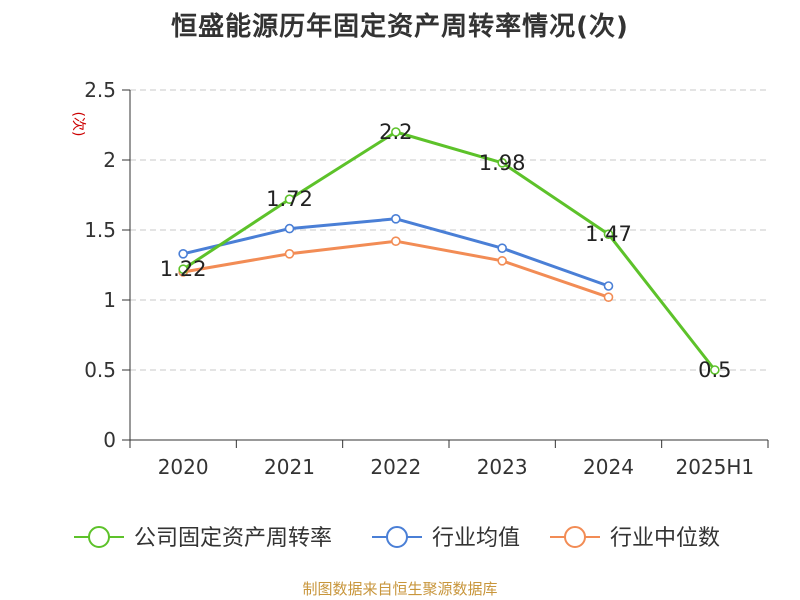  I want to click on legend-label: 公司固定资产周转率, so click(233, 538).